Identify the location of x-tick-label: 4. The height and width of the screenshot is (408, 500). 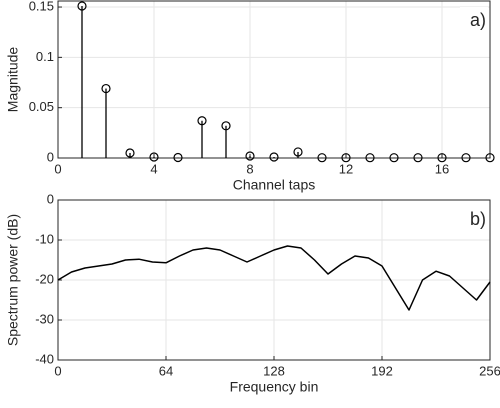
(153, 168).